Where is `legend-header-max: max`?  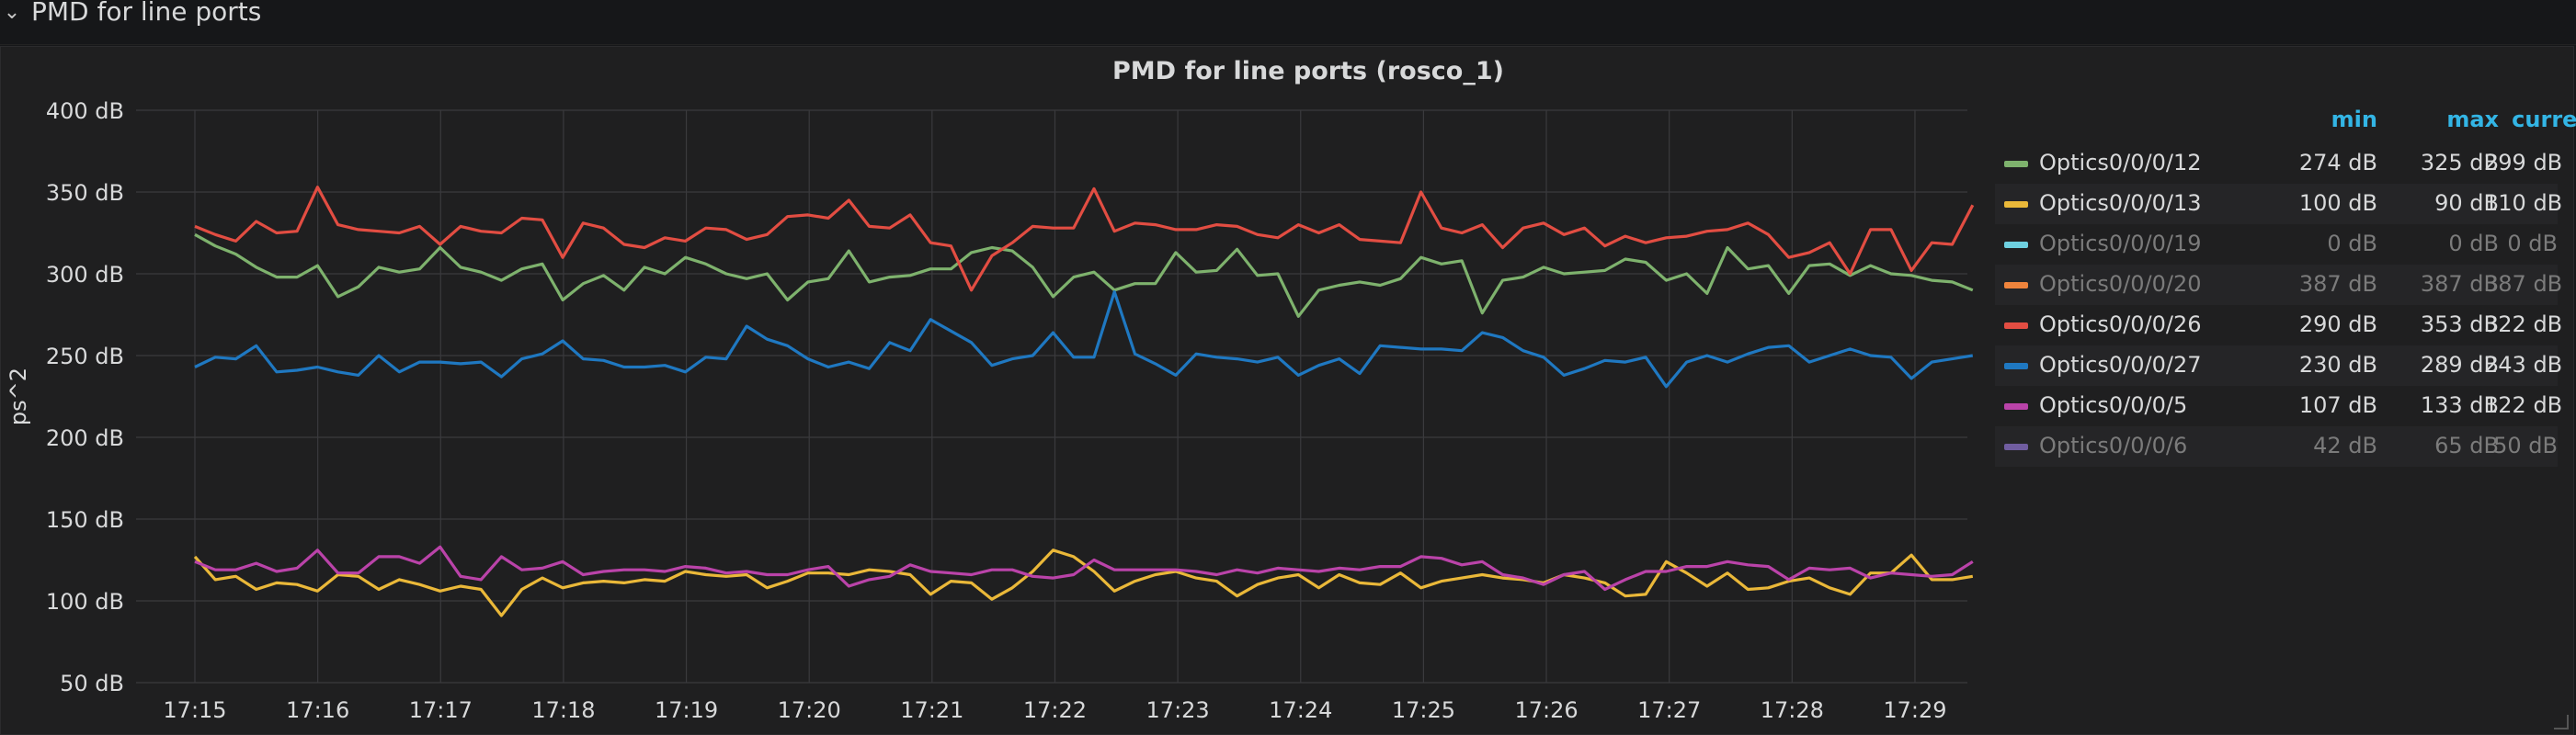 legend-header-max: max is located at coordinates (2472, 119).